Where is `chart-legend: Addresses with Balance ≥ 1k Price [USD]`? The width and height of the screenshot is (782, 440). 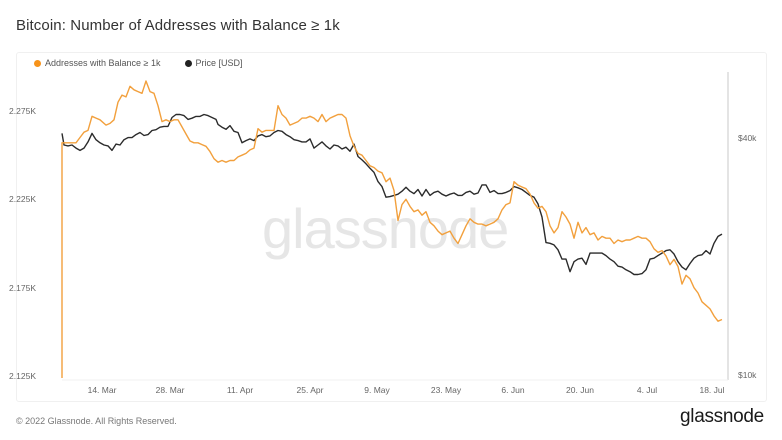
chart-legend: Addresses with Balance ≥ 1k Price [USD] is located at coordinates (150, 63).